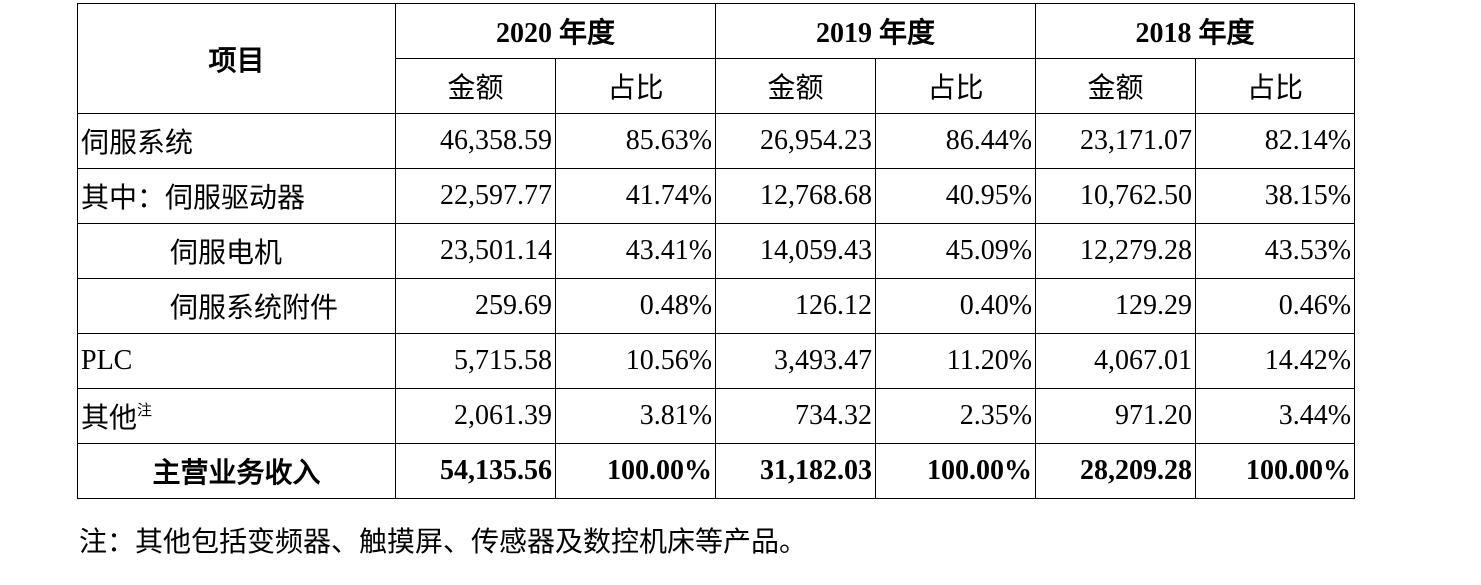  What do you see at coordinates (236, 196) in the screenshot?
I see `row-label: 其中：伺服驱动器` at bounding box center [236, 196].